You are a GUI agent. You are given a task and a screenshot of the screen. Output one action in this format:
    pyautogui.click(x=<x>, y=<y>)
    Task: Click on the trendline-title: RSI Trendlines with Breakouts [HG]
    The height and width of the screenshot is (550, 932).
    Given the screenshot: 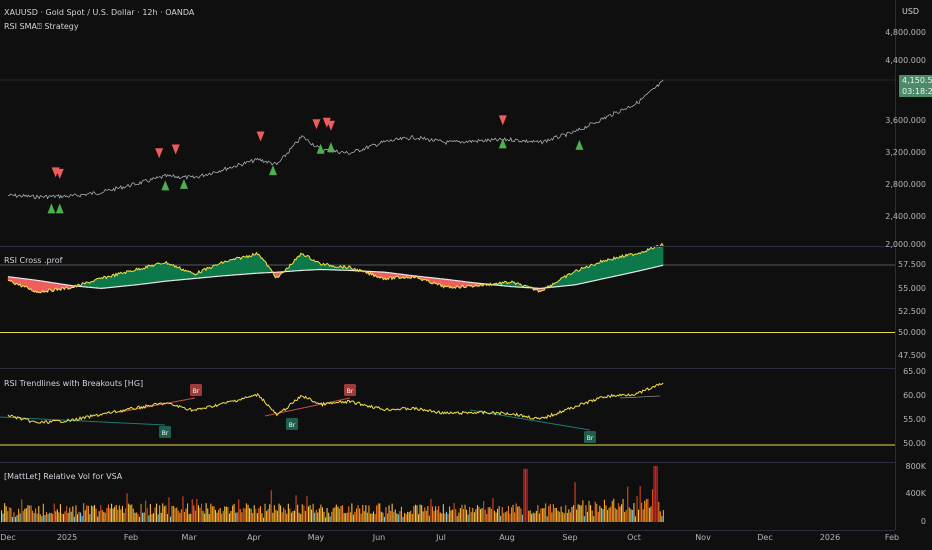 What is the action you would take?
    pyautogui.click(x=74, y=383)
    